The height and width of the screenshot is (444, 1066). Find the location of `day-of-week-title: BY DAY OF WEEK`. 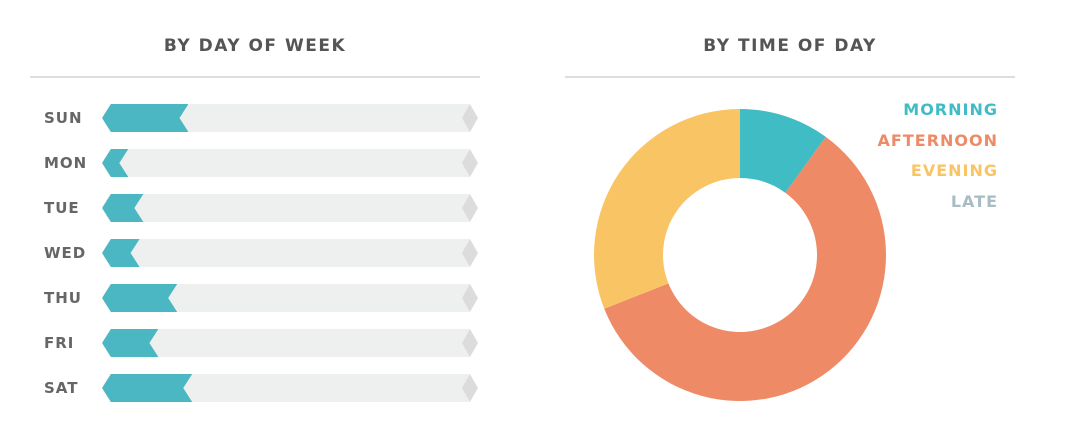

day-of-week-title: BY DAY OF WEEK is located at coordinates (255, 46).